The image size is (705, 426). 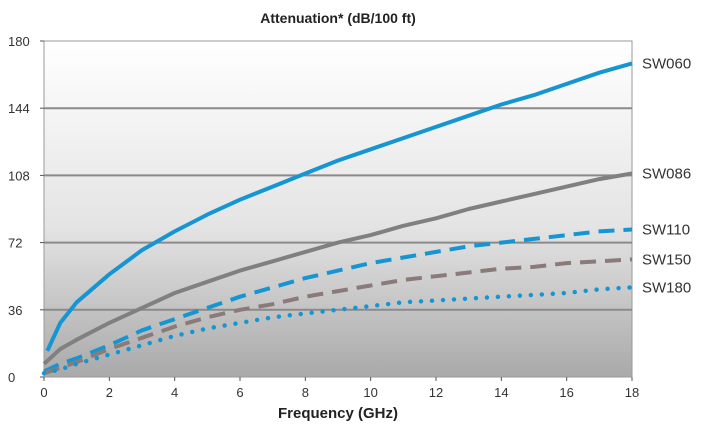 What do you see at coordinates (666, 287) in the screenshot?
I see `series-label-sw180: SW180` at bounding box center [666, 287].